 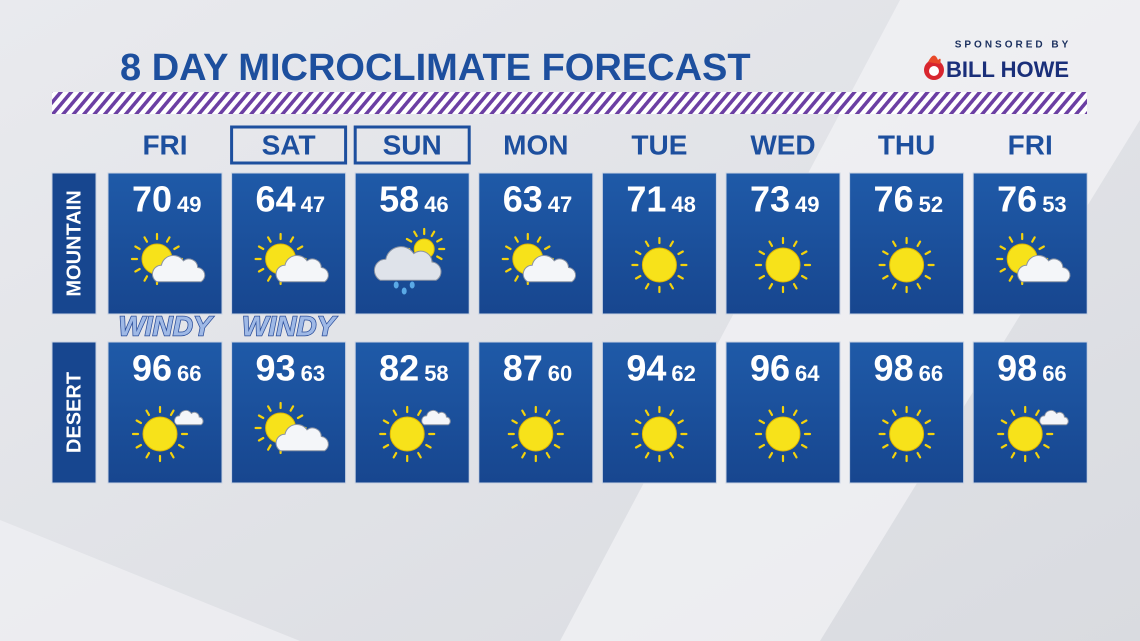 What do you see at coordinates (276, 199) in the screenshot?
I see `high-temp: 64` at bounding box center [276, 199].